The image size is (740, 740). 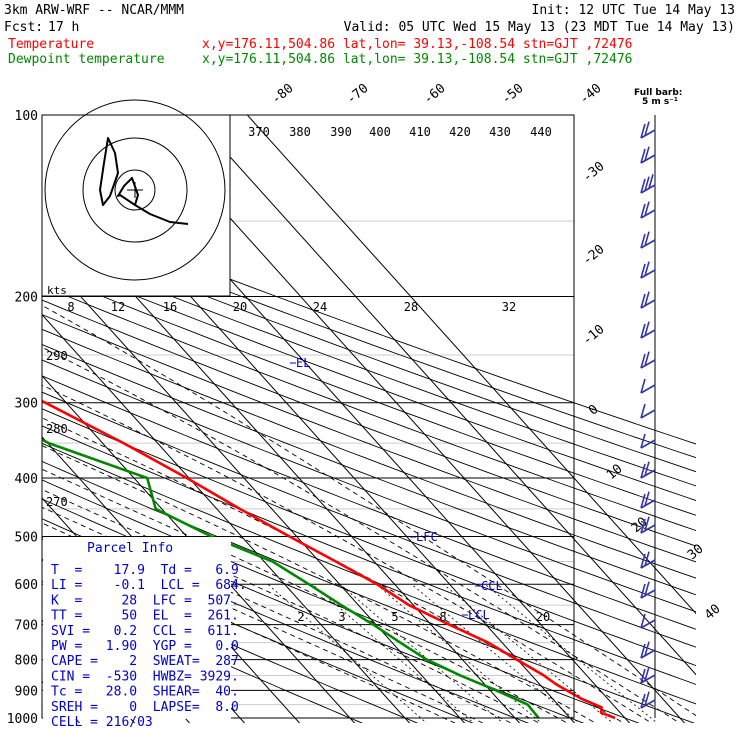 I want to click on hodograph-ring, so click(x=135, y=190).